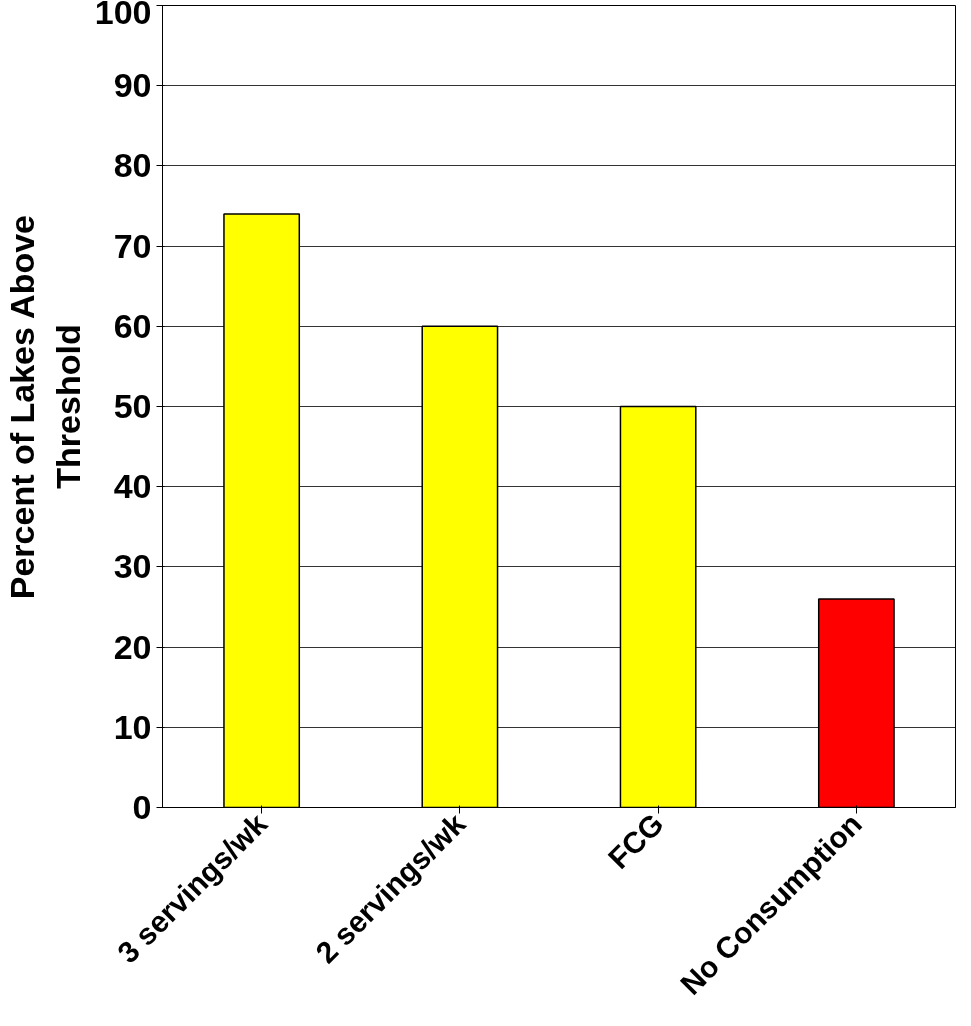 The image size is (971, 1026). I want to click on y-tick-label: 60, so click(132, 325).